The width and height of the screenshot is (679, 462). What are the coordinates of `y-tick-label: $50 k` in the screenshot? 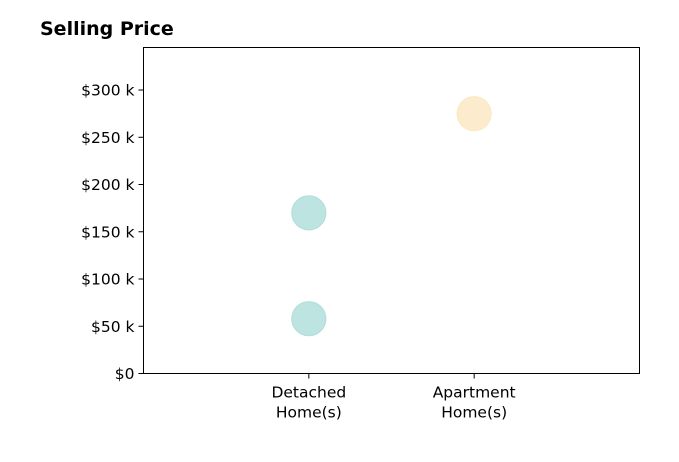 It's located at (113, 327).